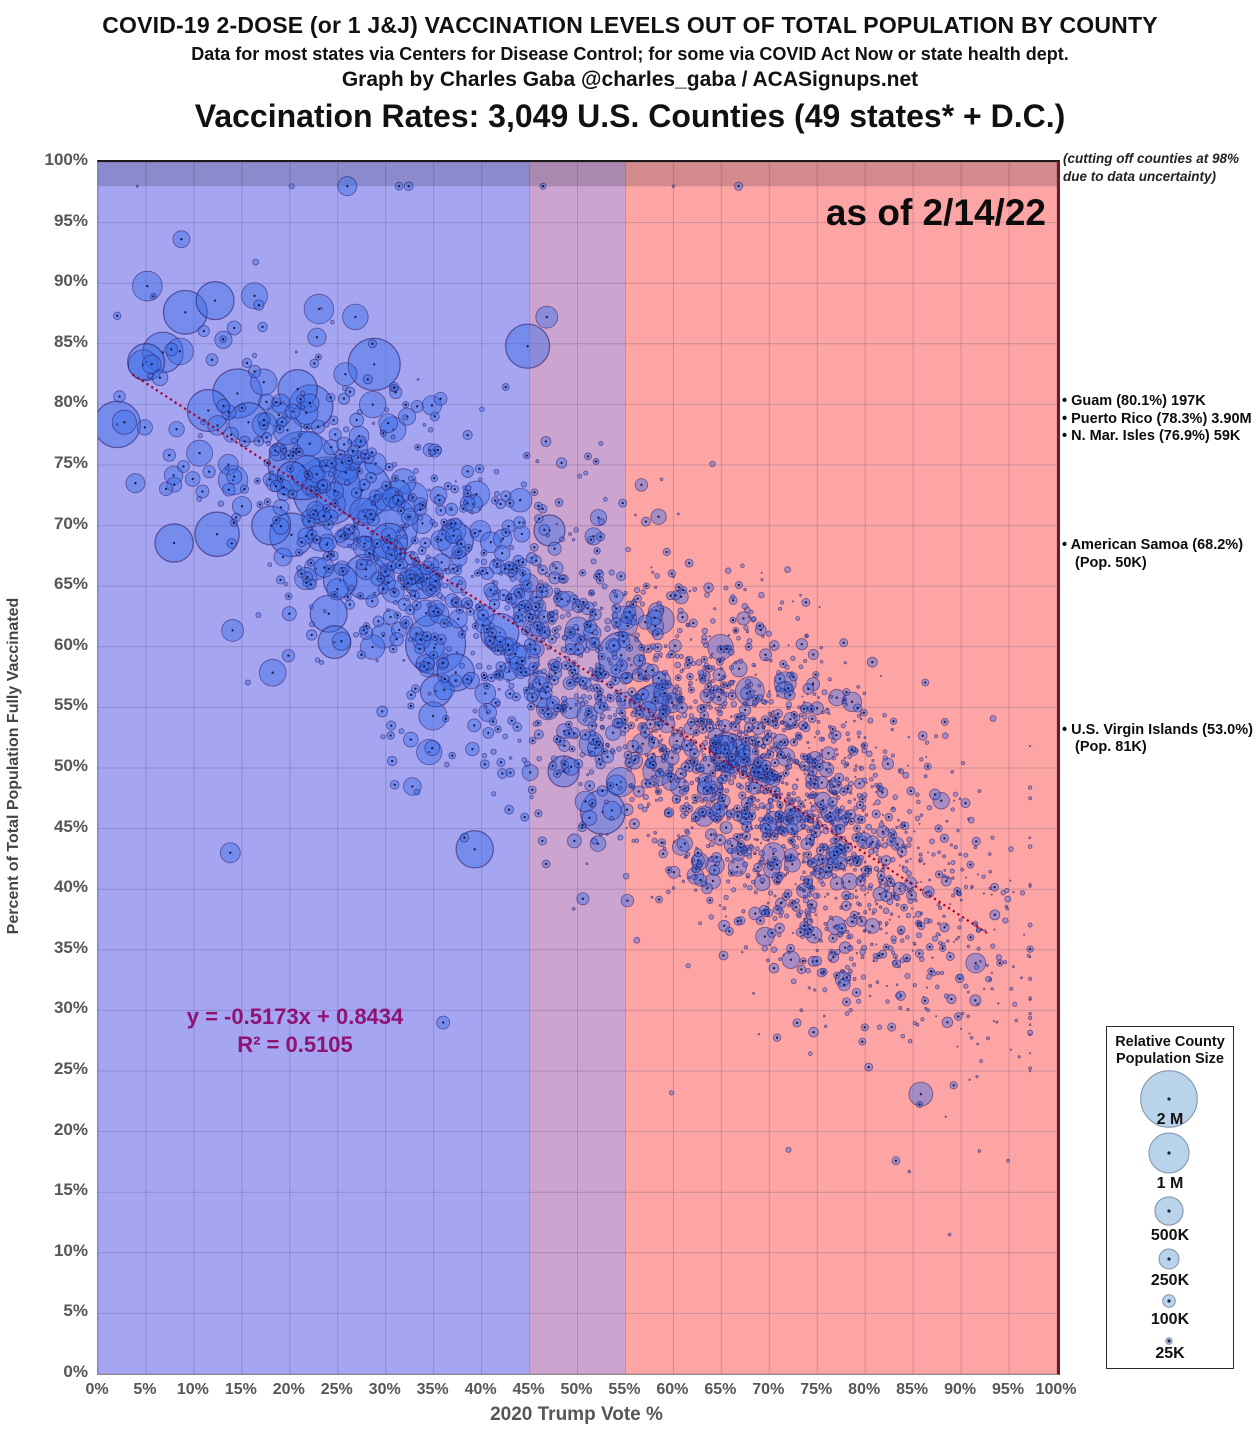 The width and height of the screenshot is (1260, 1440). I want to click on legend-label: 1 M, so click(1170, 1183).